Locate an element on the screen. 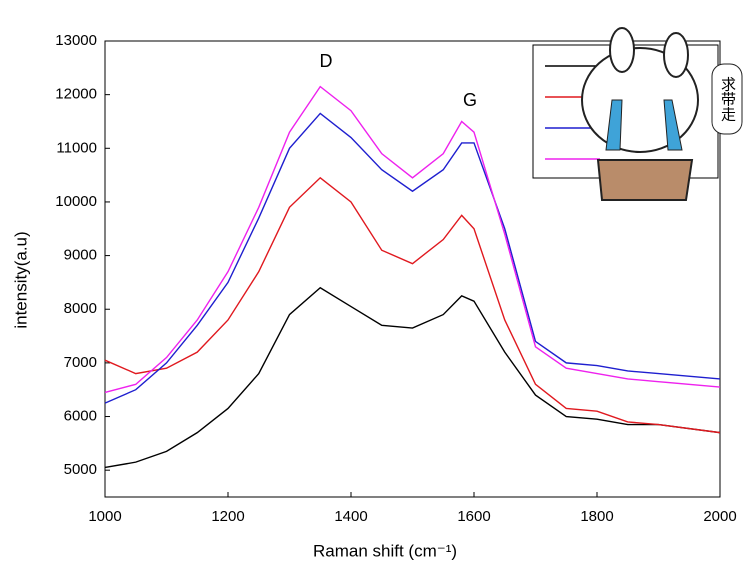  y-tick-label: 12000 is located at coordinates (76, 94).